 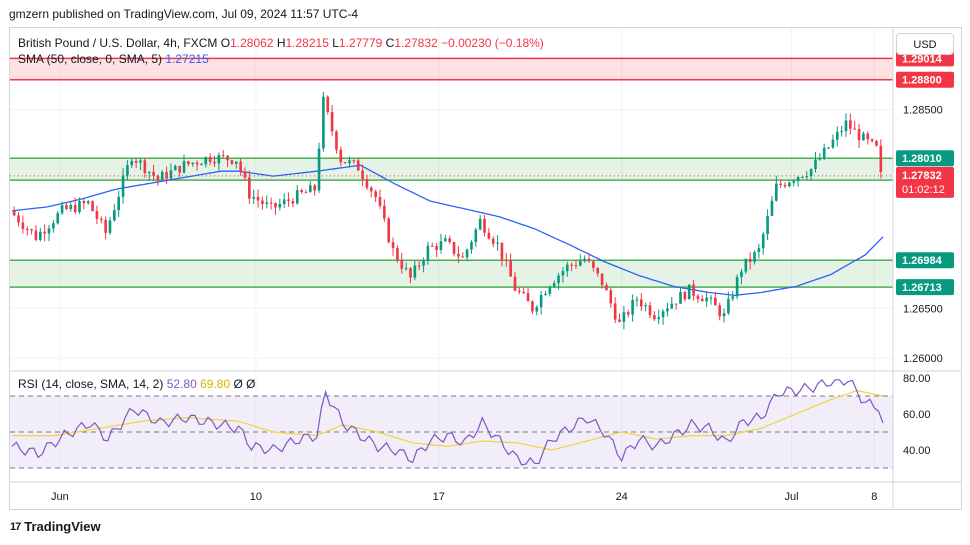 I want to click on brand-name: TradingView, so click(x=62, y=526).